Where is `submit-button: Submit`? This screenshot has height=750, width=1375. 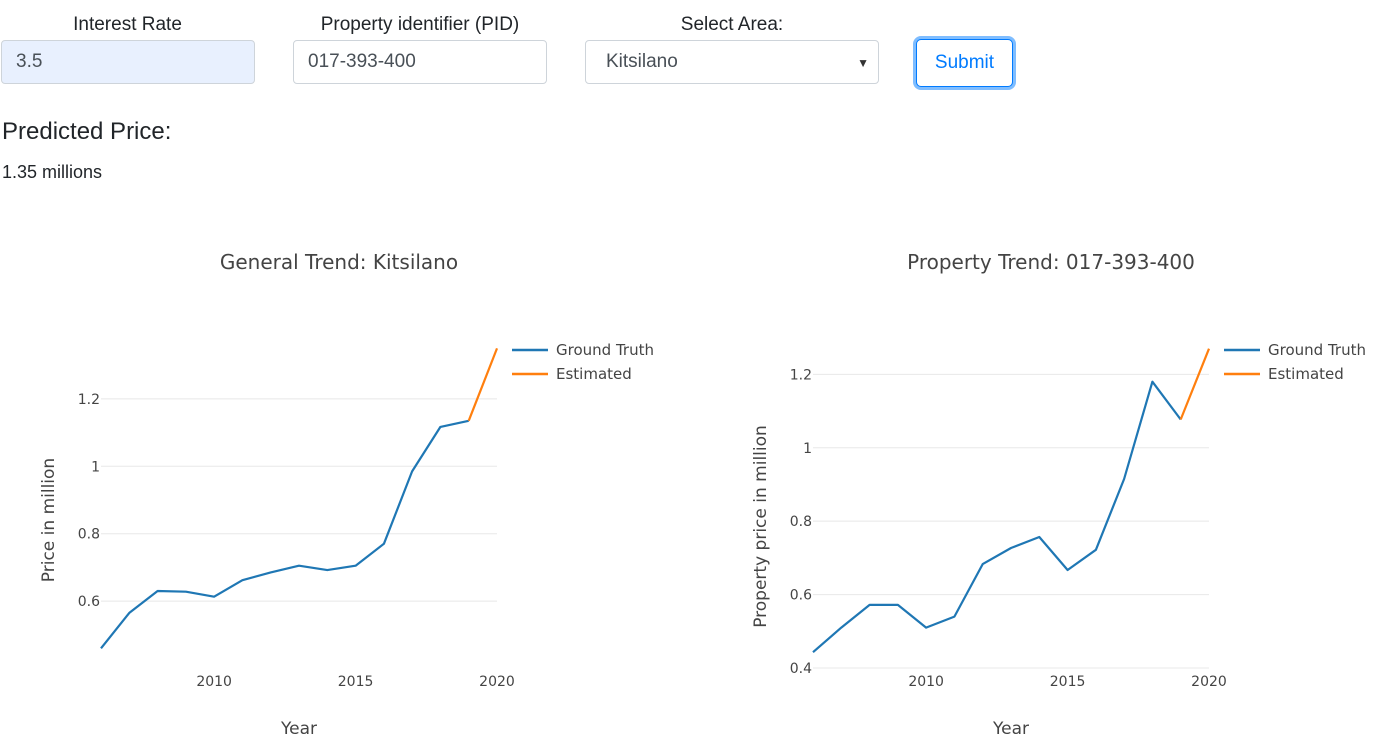
submit-button: Submit is located at coordinates (964, 63).